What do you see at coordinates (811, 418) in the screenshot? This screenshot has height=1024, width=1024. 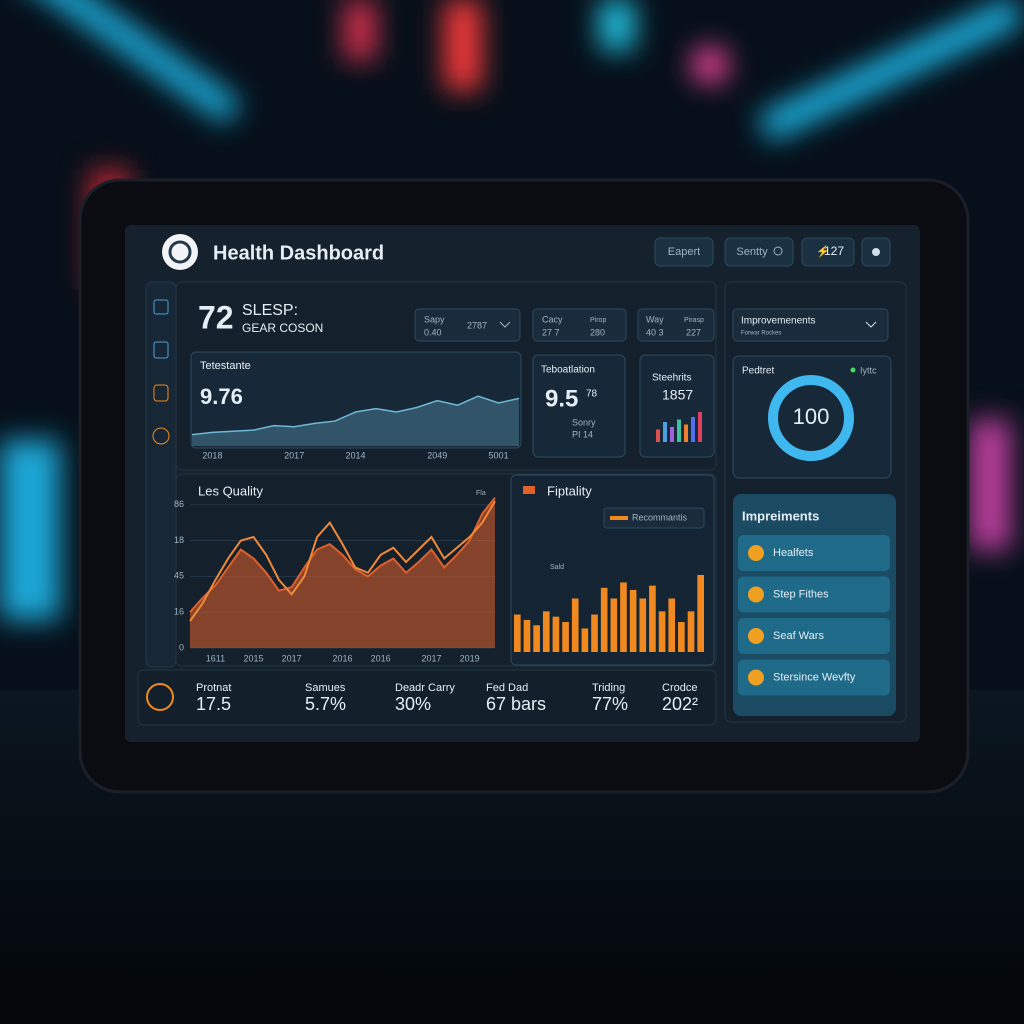 I see `gauge-arc` at bounding box center [811, 418].